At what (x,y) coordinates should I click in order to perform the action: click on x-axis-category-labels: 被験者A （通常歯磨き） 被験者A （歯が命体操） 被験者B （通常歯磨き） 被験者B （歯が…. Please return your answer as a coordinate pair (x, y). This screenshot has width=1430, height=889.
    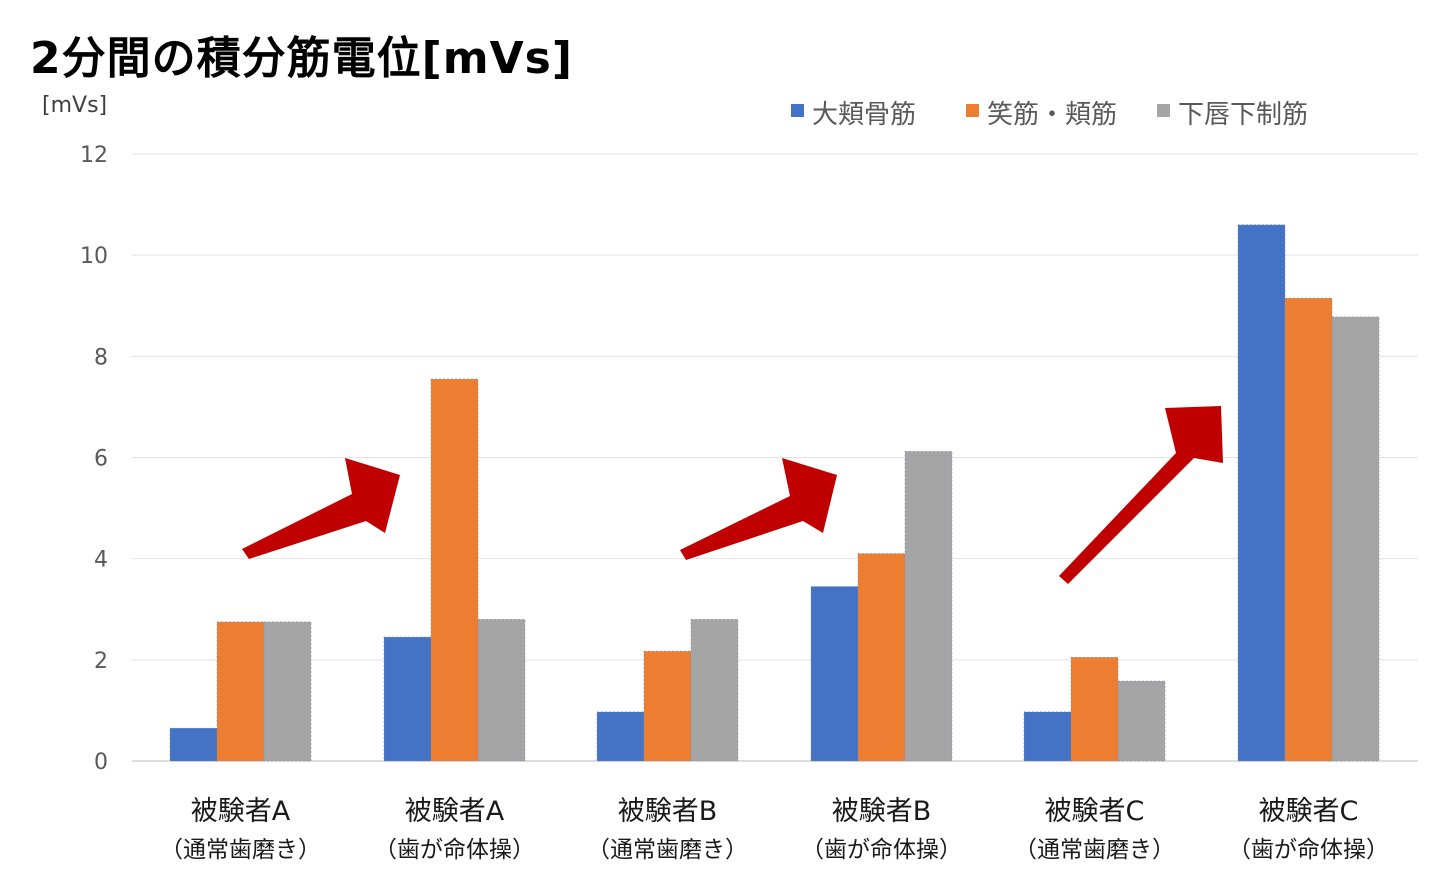
    Looking at the image, I should click on (774, 829).